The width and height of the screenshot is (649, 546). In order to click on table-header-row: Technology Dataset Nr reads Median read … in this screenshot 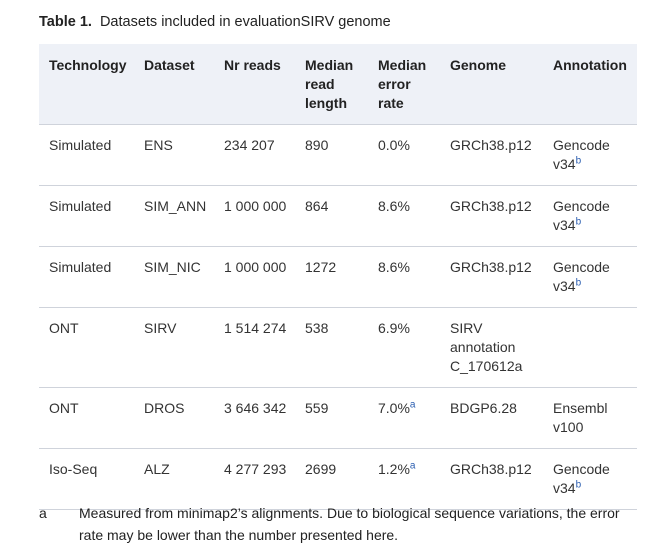, I will do `click(338, 84)`.